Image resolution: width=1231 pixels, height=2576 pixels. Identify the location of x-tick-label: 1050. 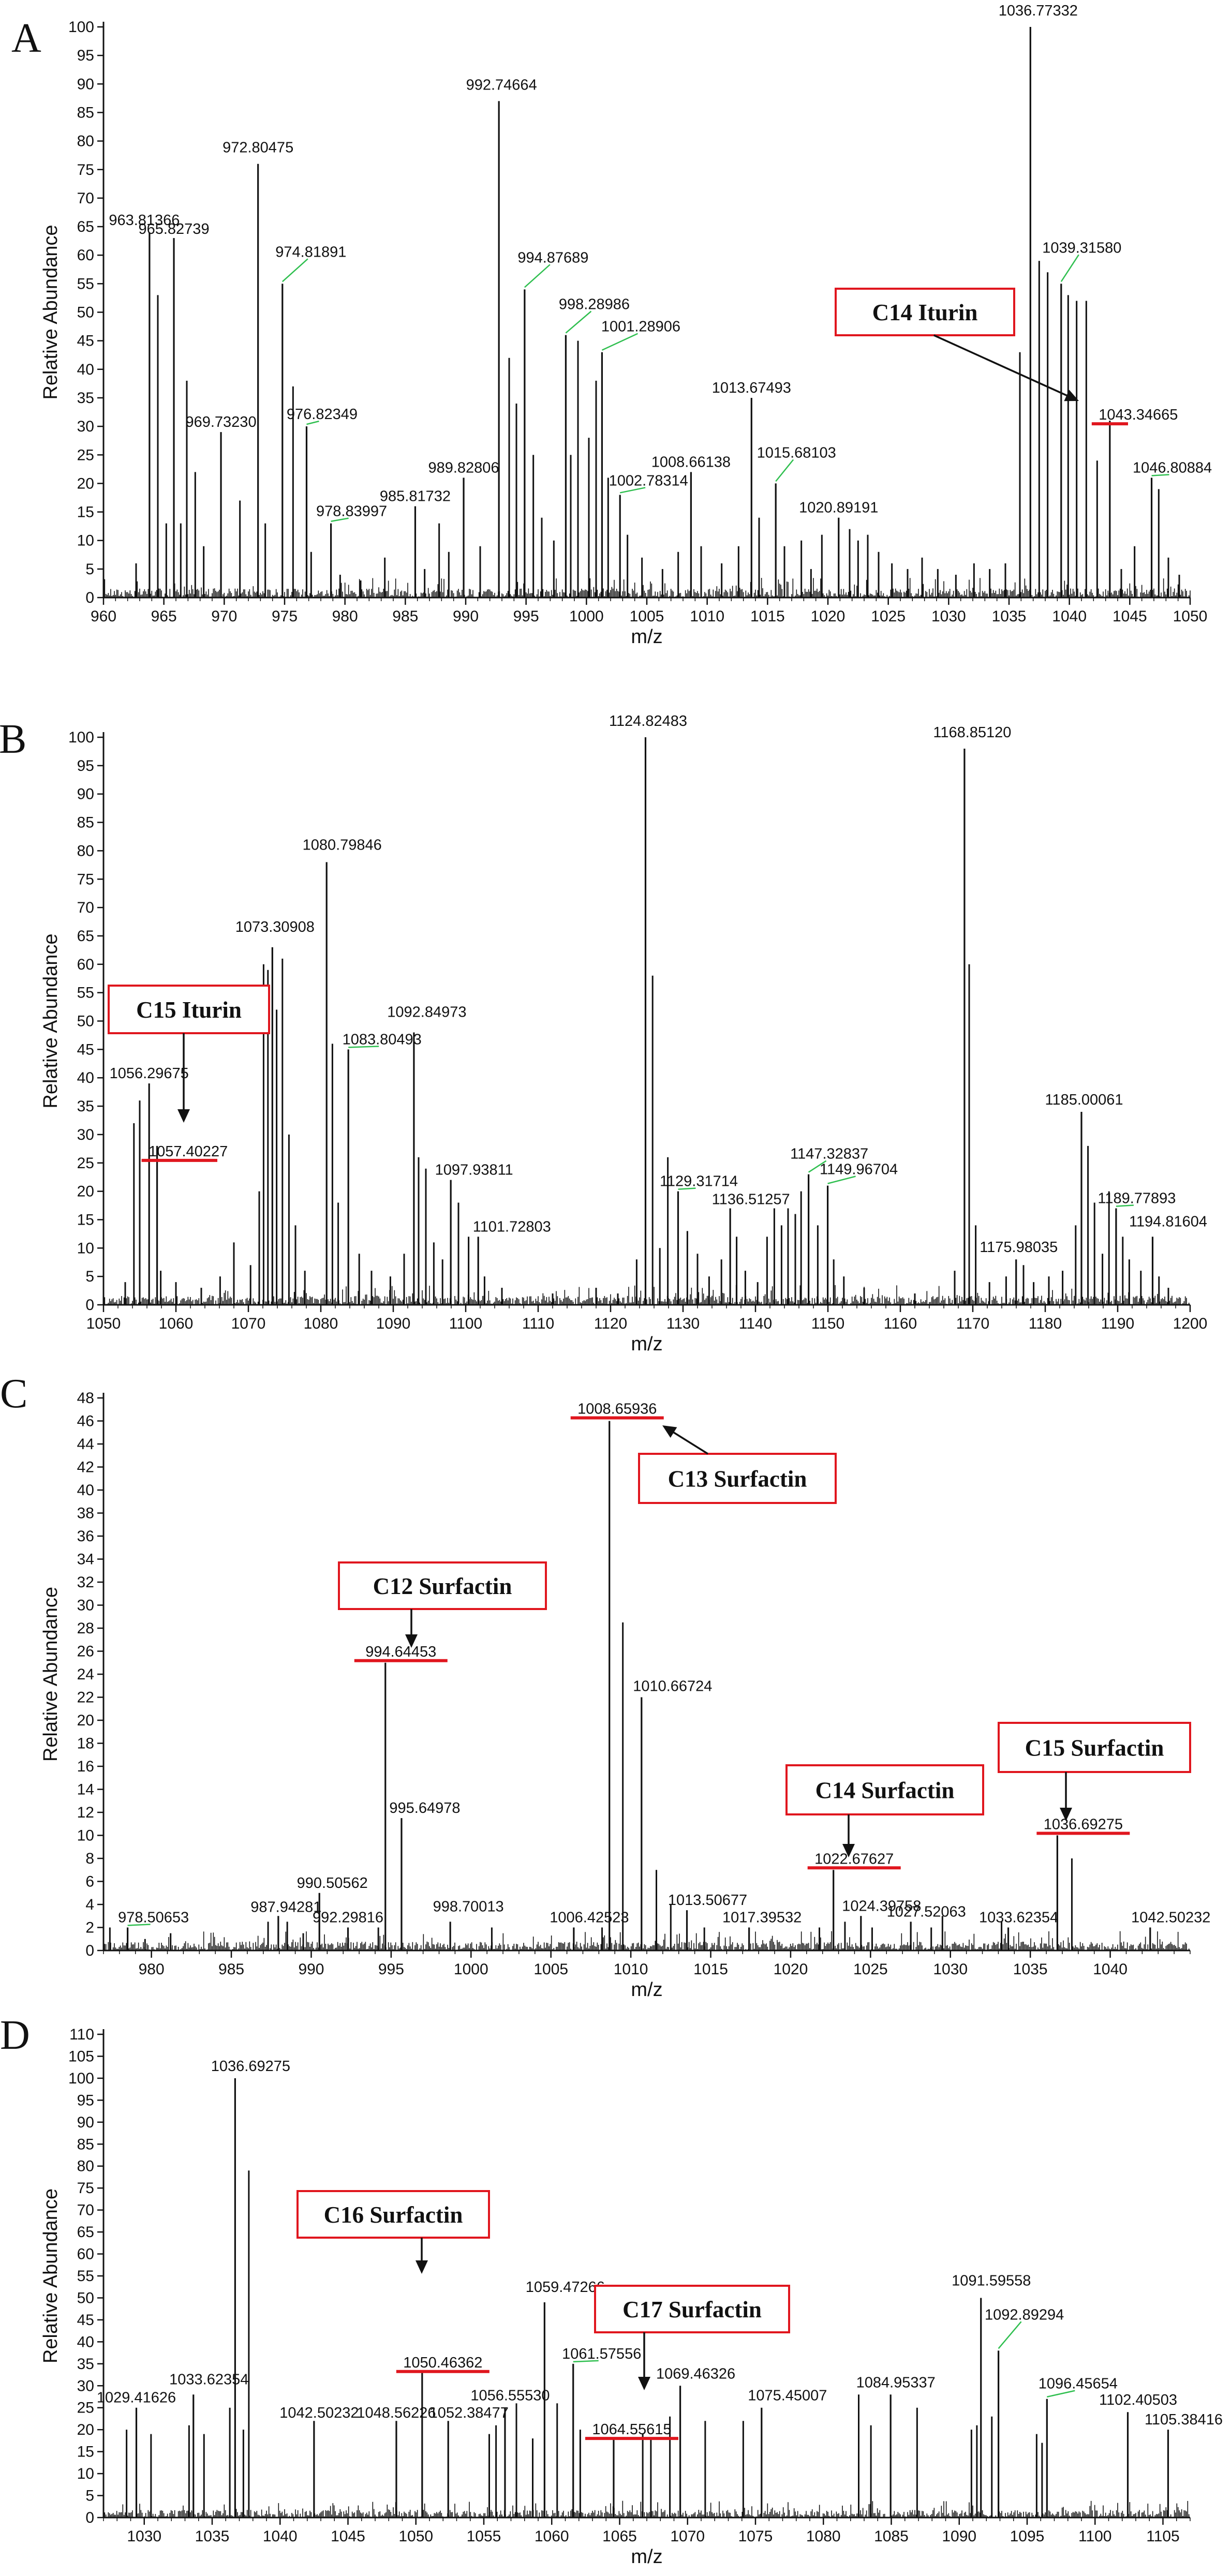
(1190, 616).